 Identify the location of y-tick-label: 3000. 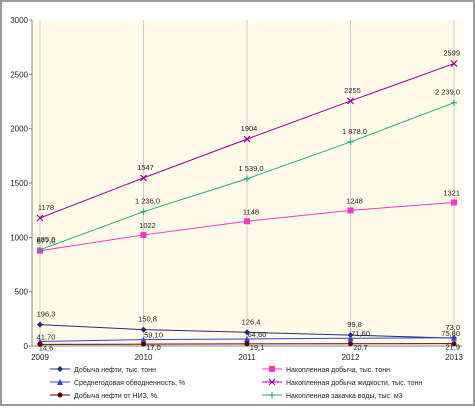
(19, 20).